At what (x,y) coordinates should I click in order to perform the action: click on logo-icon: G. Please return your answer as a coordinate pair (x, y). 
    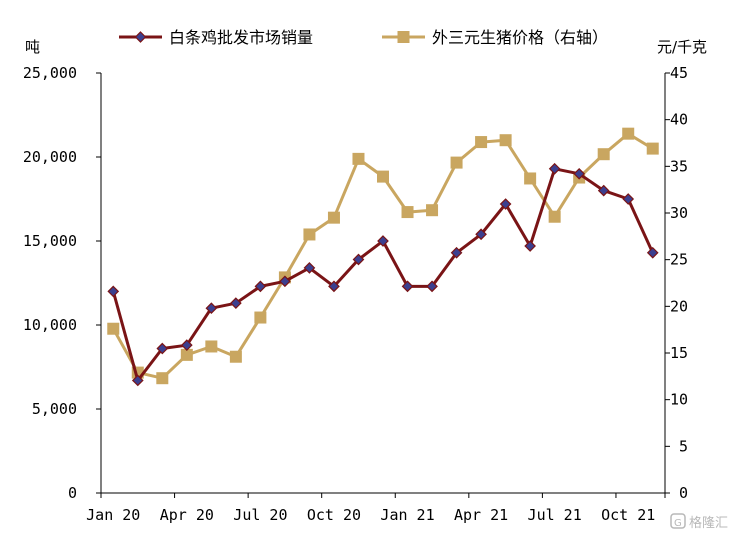
    Looking at the image, I should click on (678, 521).